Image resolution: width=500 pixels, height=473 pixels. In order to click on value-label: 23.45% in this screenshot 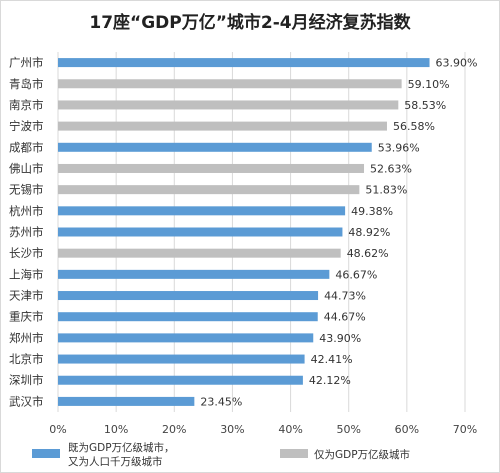, I will do `click(221, 401)`.